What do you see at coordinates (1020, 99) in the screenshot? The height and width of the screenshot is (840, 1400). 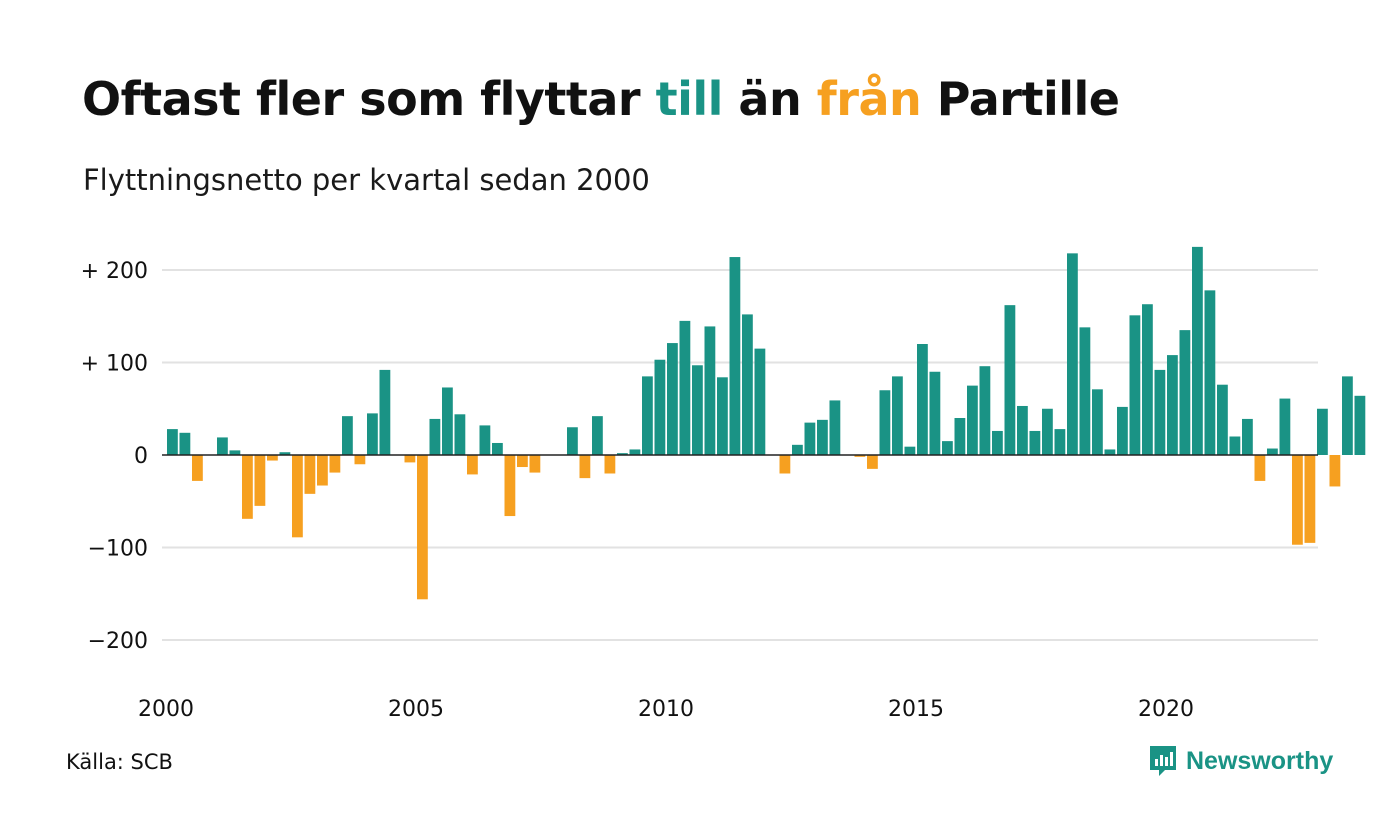 I see `title-text-5: Partille` at bounding box center [1020, 99].